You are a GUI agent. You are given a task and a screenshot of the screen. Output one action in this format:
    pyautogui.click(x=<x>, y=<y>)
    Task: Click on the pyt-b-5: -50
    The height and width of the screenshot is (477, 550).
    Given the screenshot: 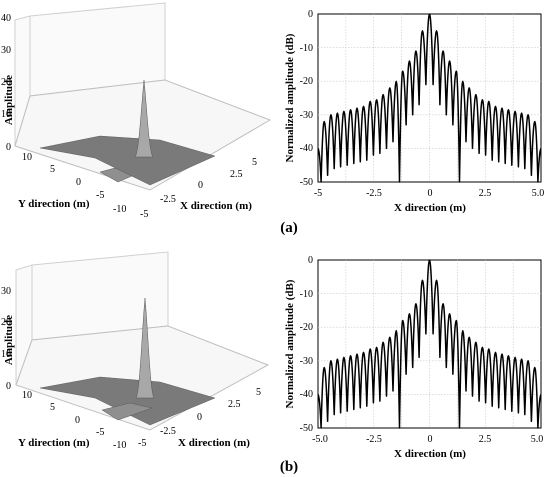 What is the action you would take?
    pyautogui.click(x=306, y=428)
    